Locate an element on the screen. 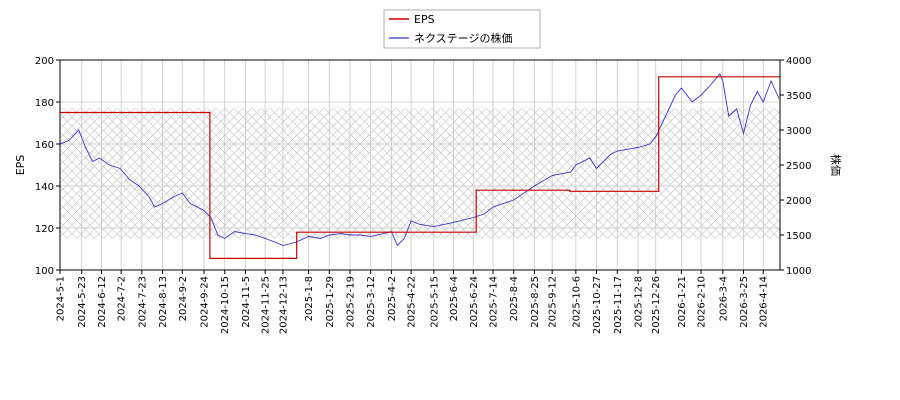  x-tick-label: 2025-4-22 is located at coordinates (412, 302).